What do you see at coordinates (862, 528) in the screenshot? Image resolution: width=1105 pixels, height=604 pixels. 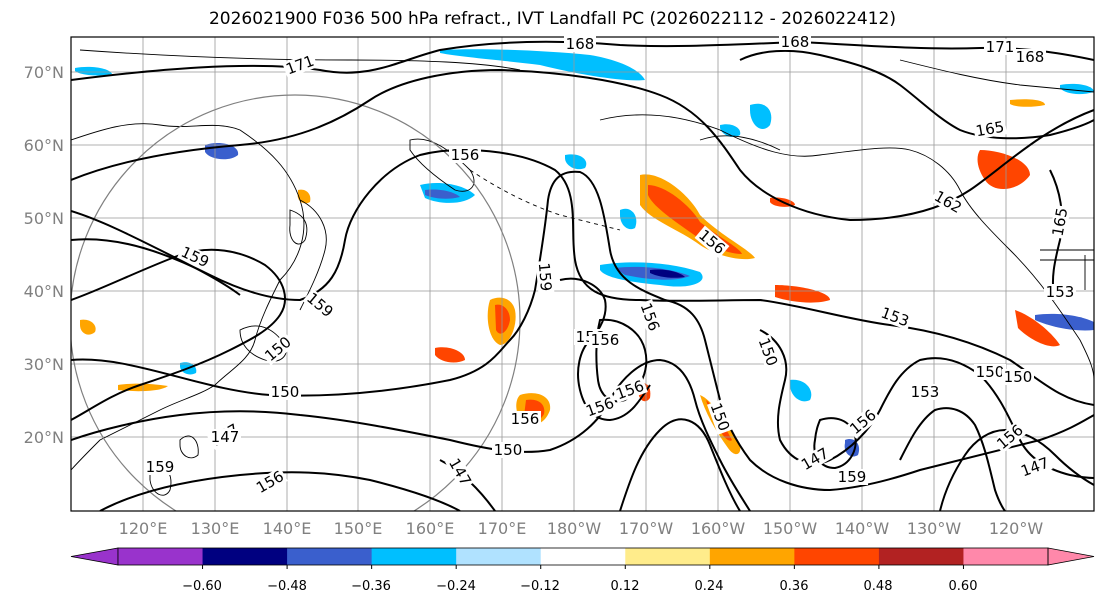 I see `lon-label: 140°W` at bounding box center [862, 528].